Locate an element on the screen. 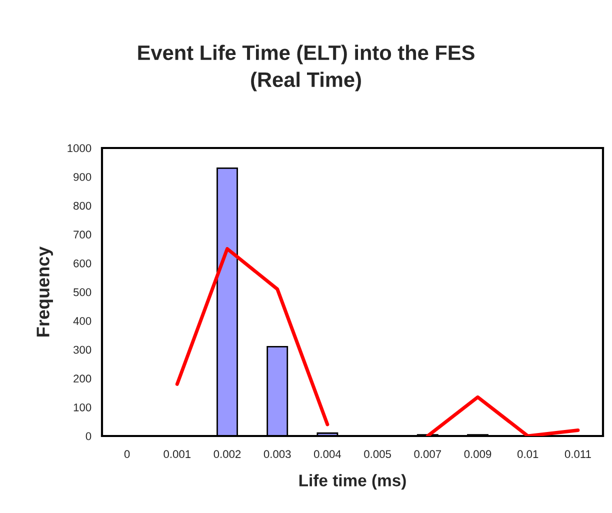 This screenshot has height=513, width=612. x-tick-label: 0.007 is located at coordinates (427, 454).